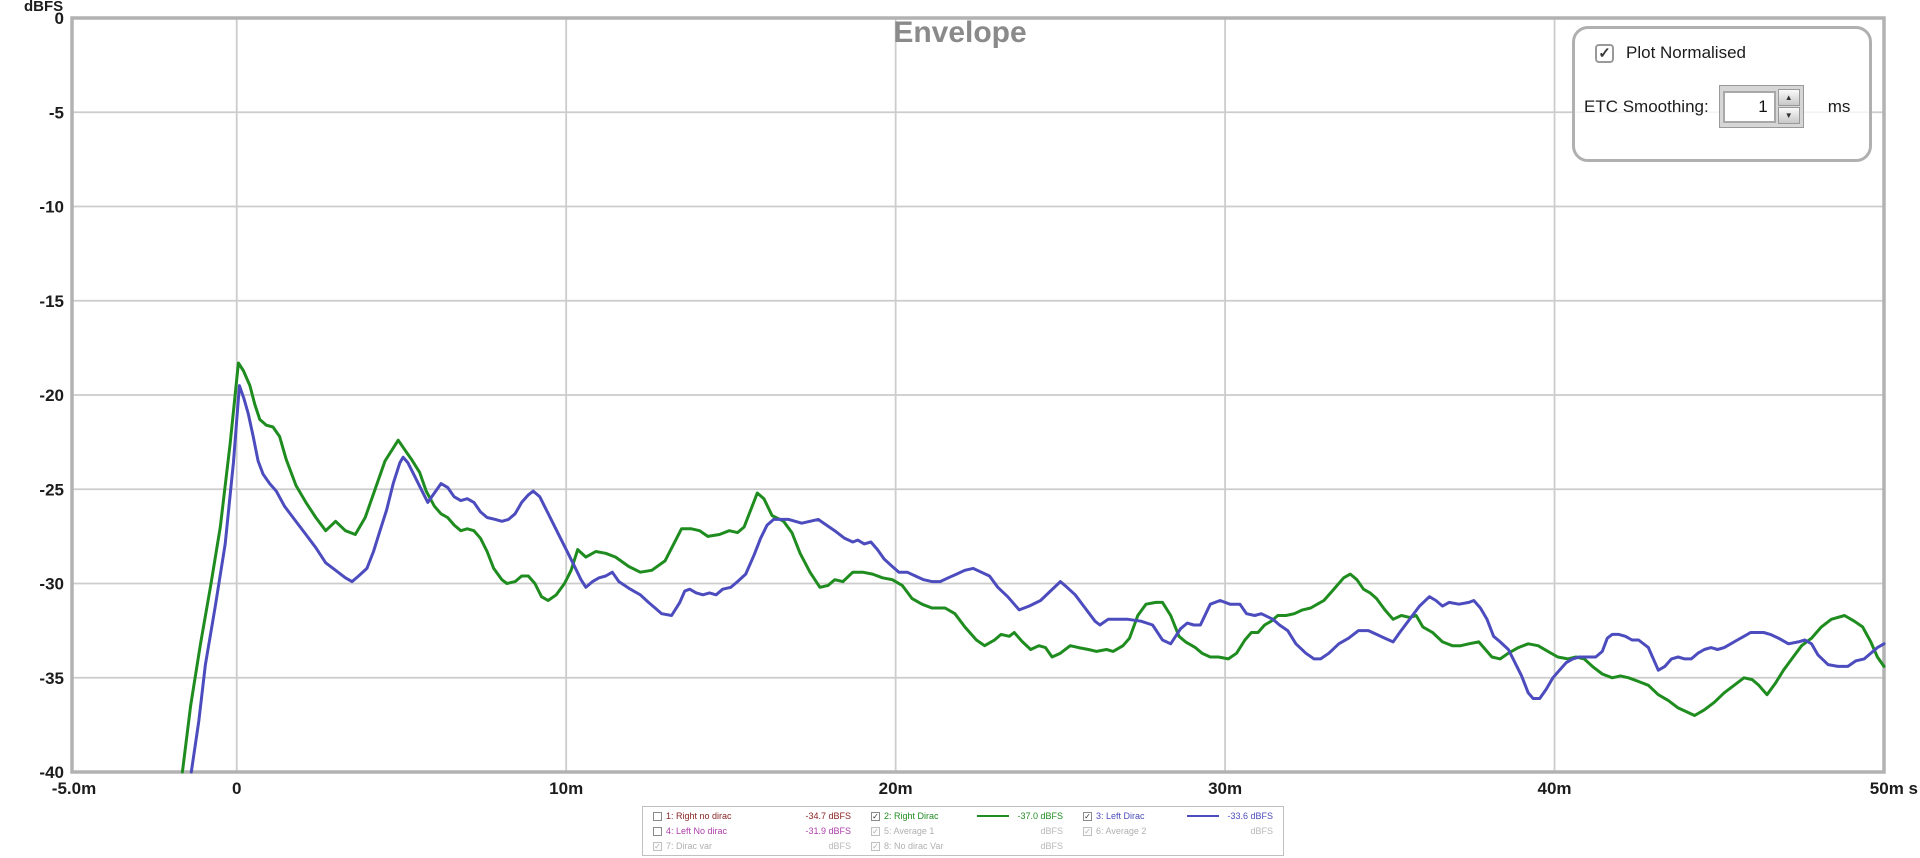 The width and height of the screenshot is (1920, 858). I want to click on x-tick-label: 30m, so click(1225, 788).